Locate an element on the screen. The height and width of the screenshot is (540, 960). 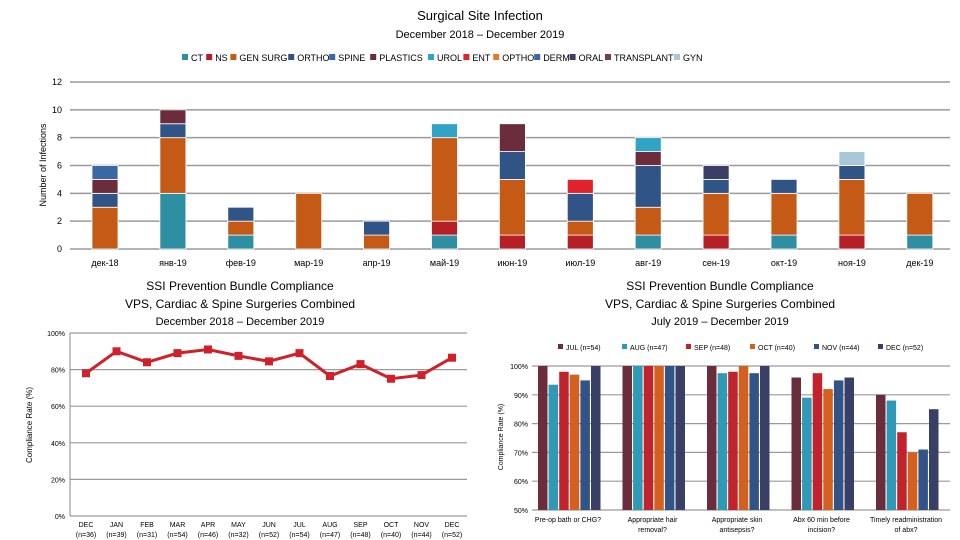
legend-label: PLASTICS is located at coordinates (401, 58).